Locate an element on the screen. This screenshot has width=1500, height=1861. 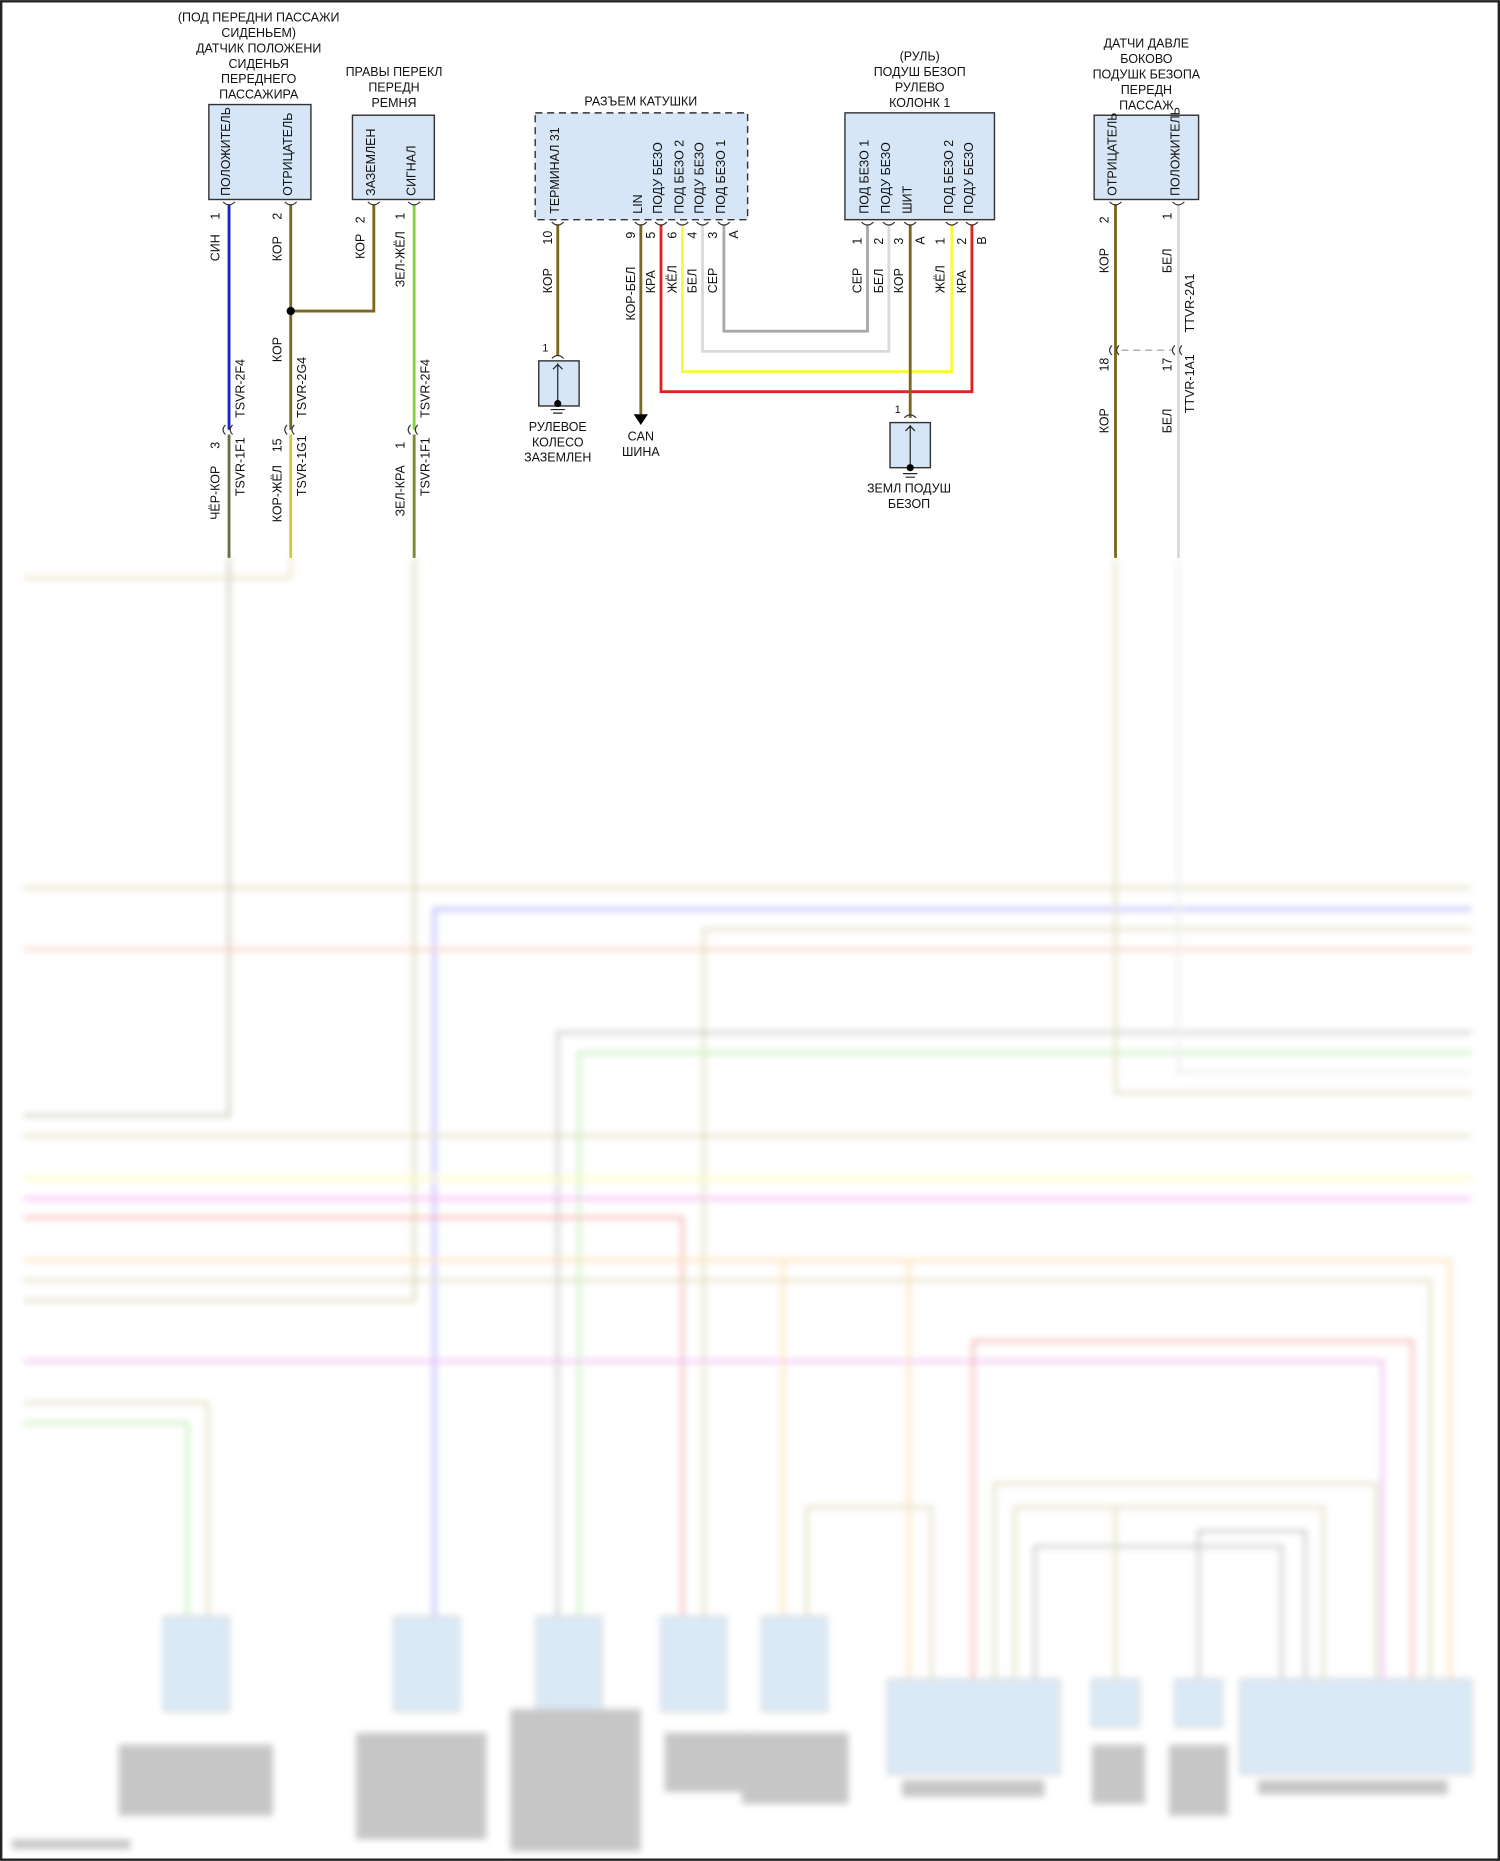
ground-label-line: ЗАЗЕМЛЕН is located at coordinates (557, 458).